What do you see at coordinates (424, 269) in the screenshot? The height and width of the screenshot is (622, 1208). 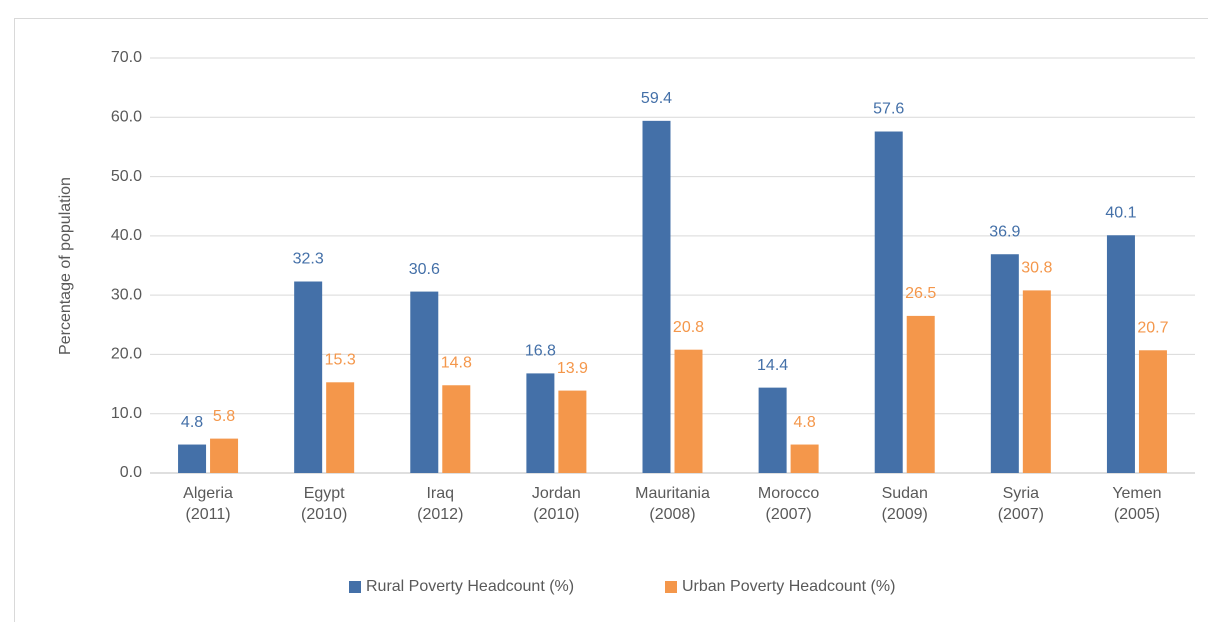 I see `data-label: 30.6` at bounding box center [424, 269].